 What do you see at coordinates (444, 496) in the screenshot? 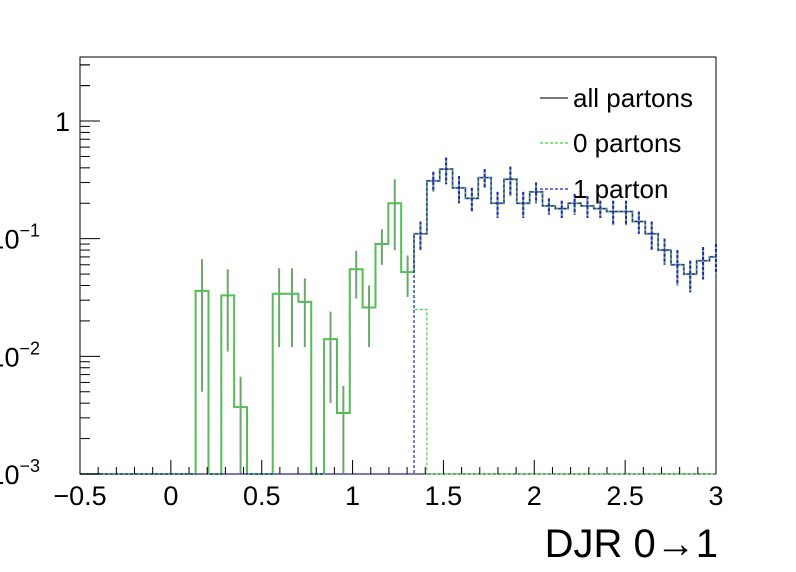
I see `x-tick-label: 1.5` at bounding box center [444, 496].